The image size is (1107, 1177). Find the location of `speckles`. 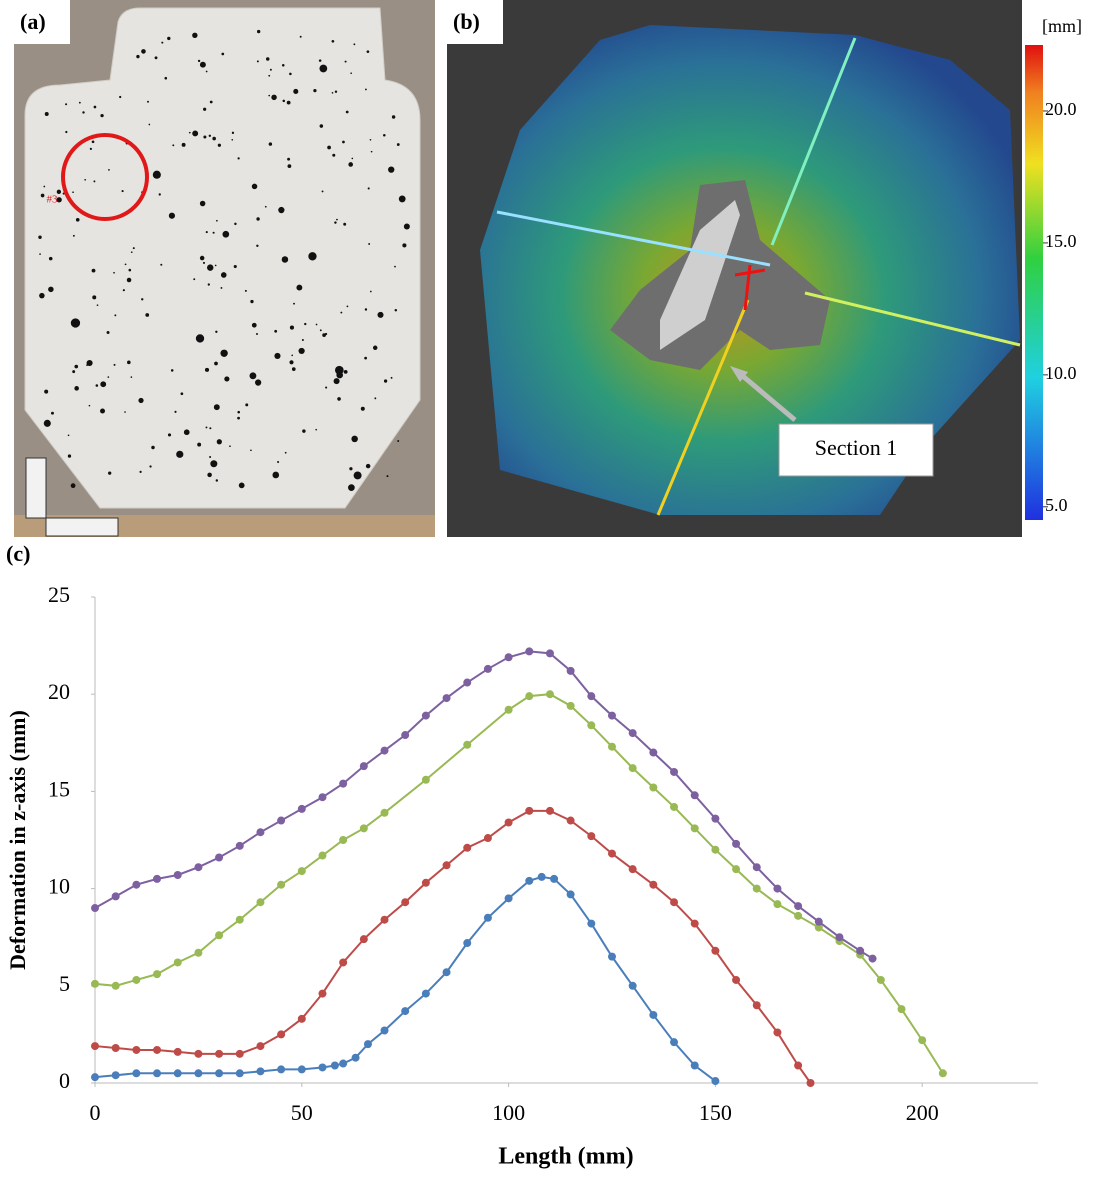

speckles is located at coordinates (224, 260).